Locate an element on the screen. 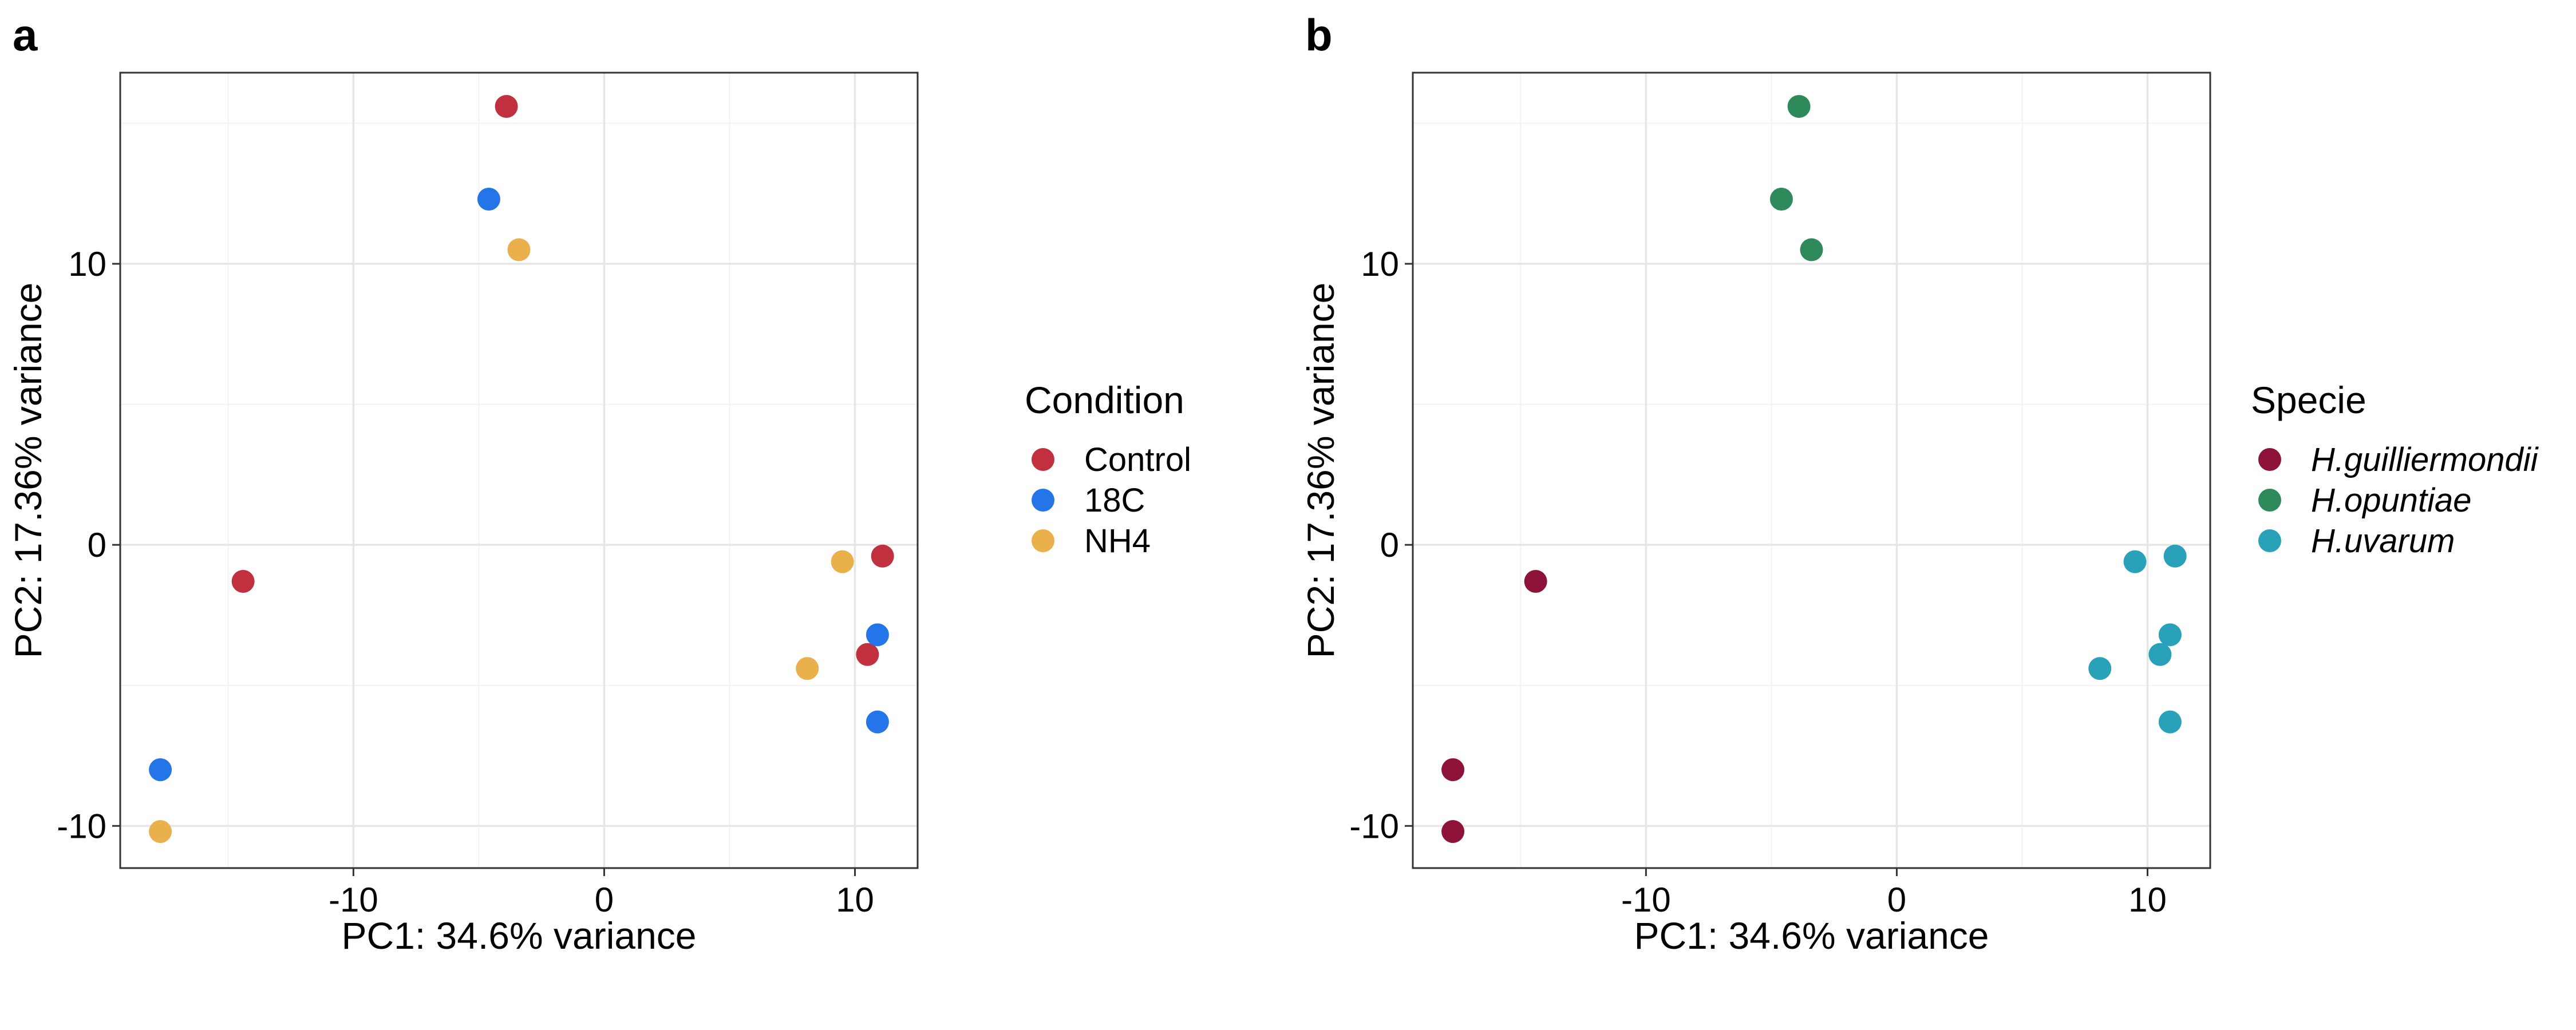  panel-a-label: a is located at coordinates (25, 35).